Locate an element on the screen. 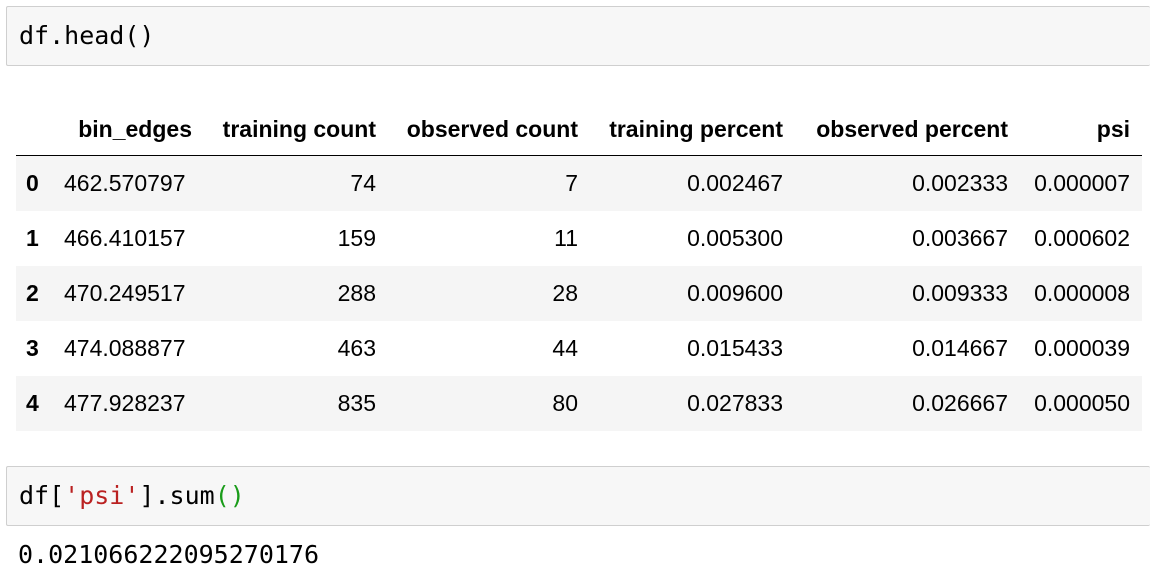  table-cell: 11 is located at coordinates (566, 237).